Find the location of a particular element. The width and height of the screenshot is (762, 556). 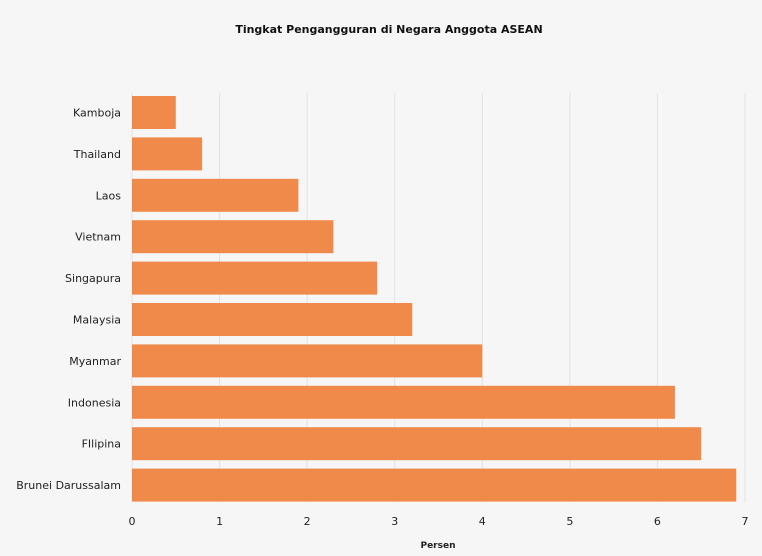

category-label: Brunei Darussalam is located at coordinates (68, 485).